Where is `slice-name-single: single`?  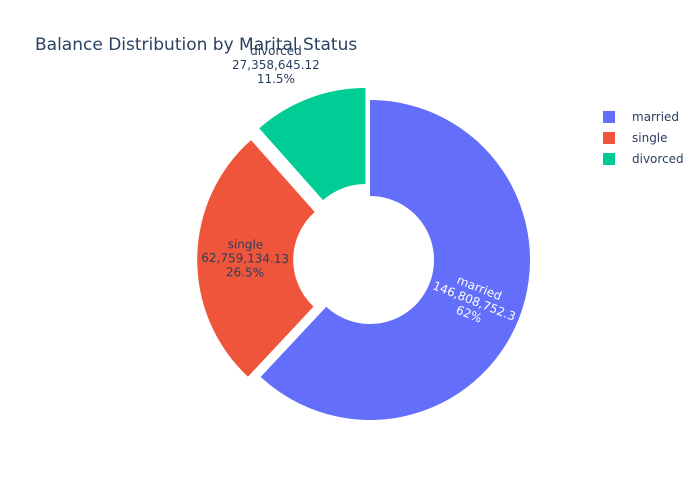
slice-name-single: single is located at coordinates (246, 244).